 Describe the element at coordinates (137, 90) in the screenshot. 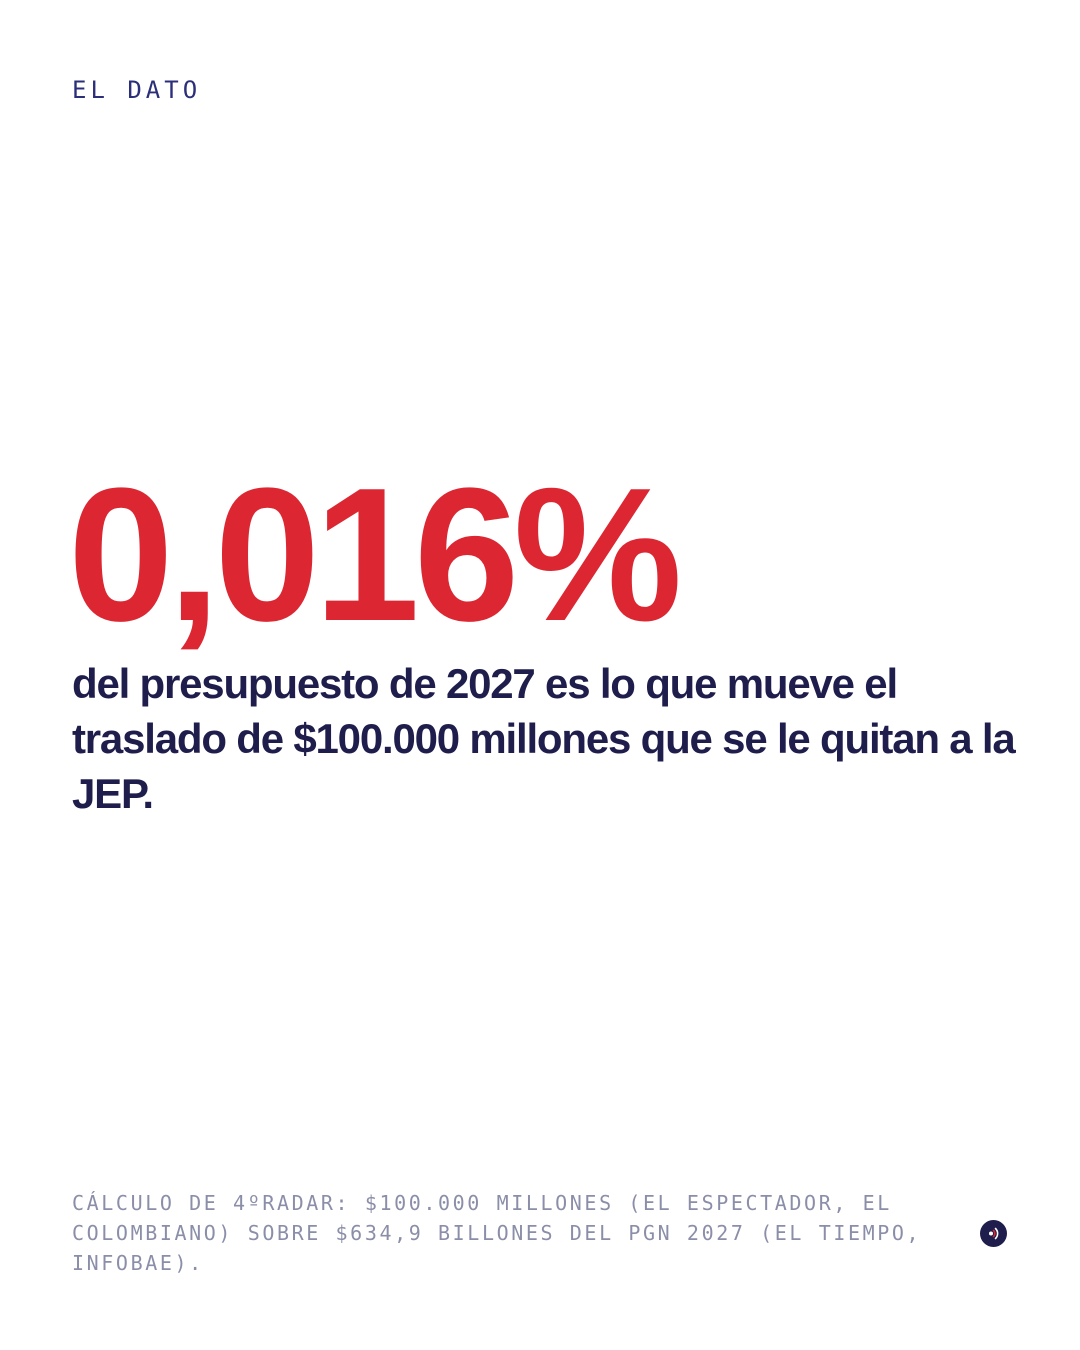

I see `section-kicker: EL DATO` at that location.